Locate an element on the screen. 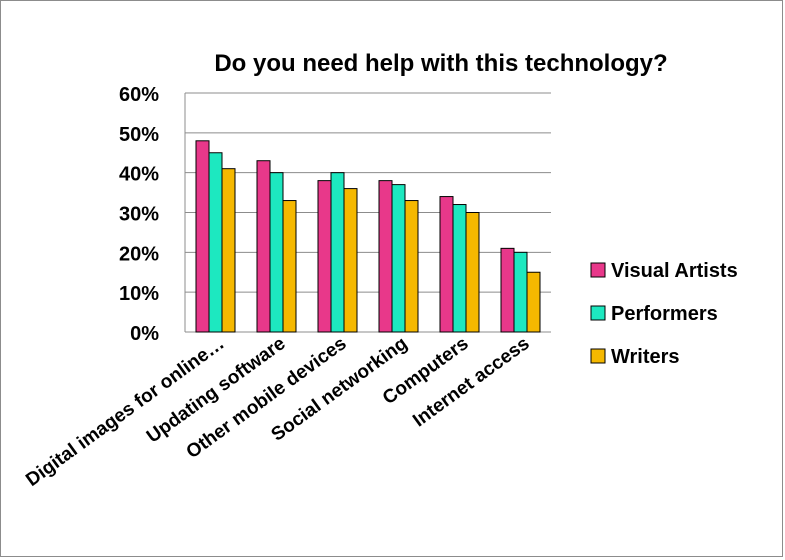 The width and height of the screenshot is (785, 560). y-tick-label: 0% is located at coordinates (144, 334).